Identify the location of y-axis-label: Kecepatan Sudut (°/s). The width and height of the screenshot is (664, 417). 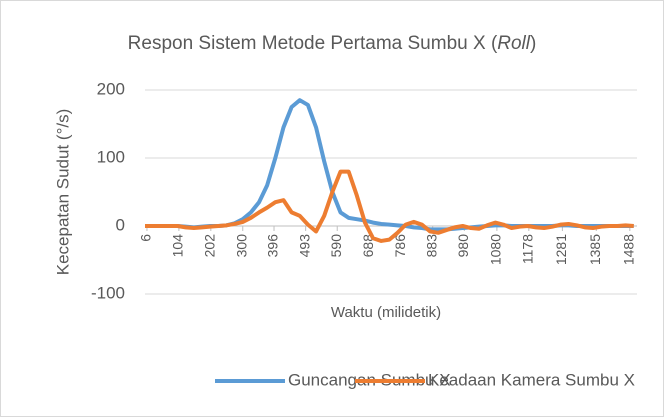
(62, 192).